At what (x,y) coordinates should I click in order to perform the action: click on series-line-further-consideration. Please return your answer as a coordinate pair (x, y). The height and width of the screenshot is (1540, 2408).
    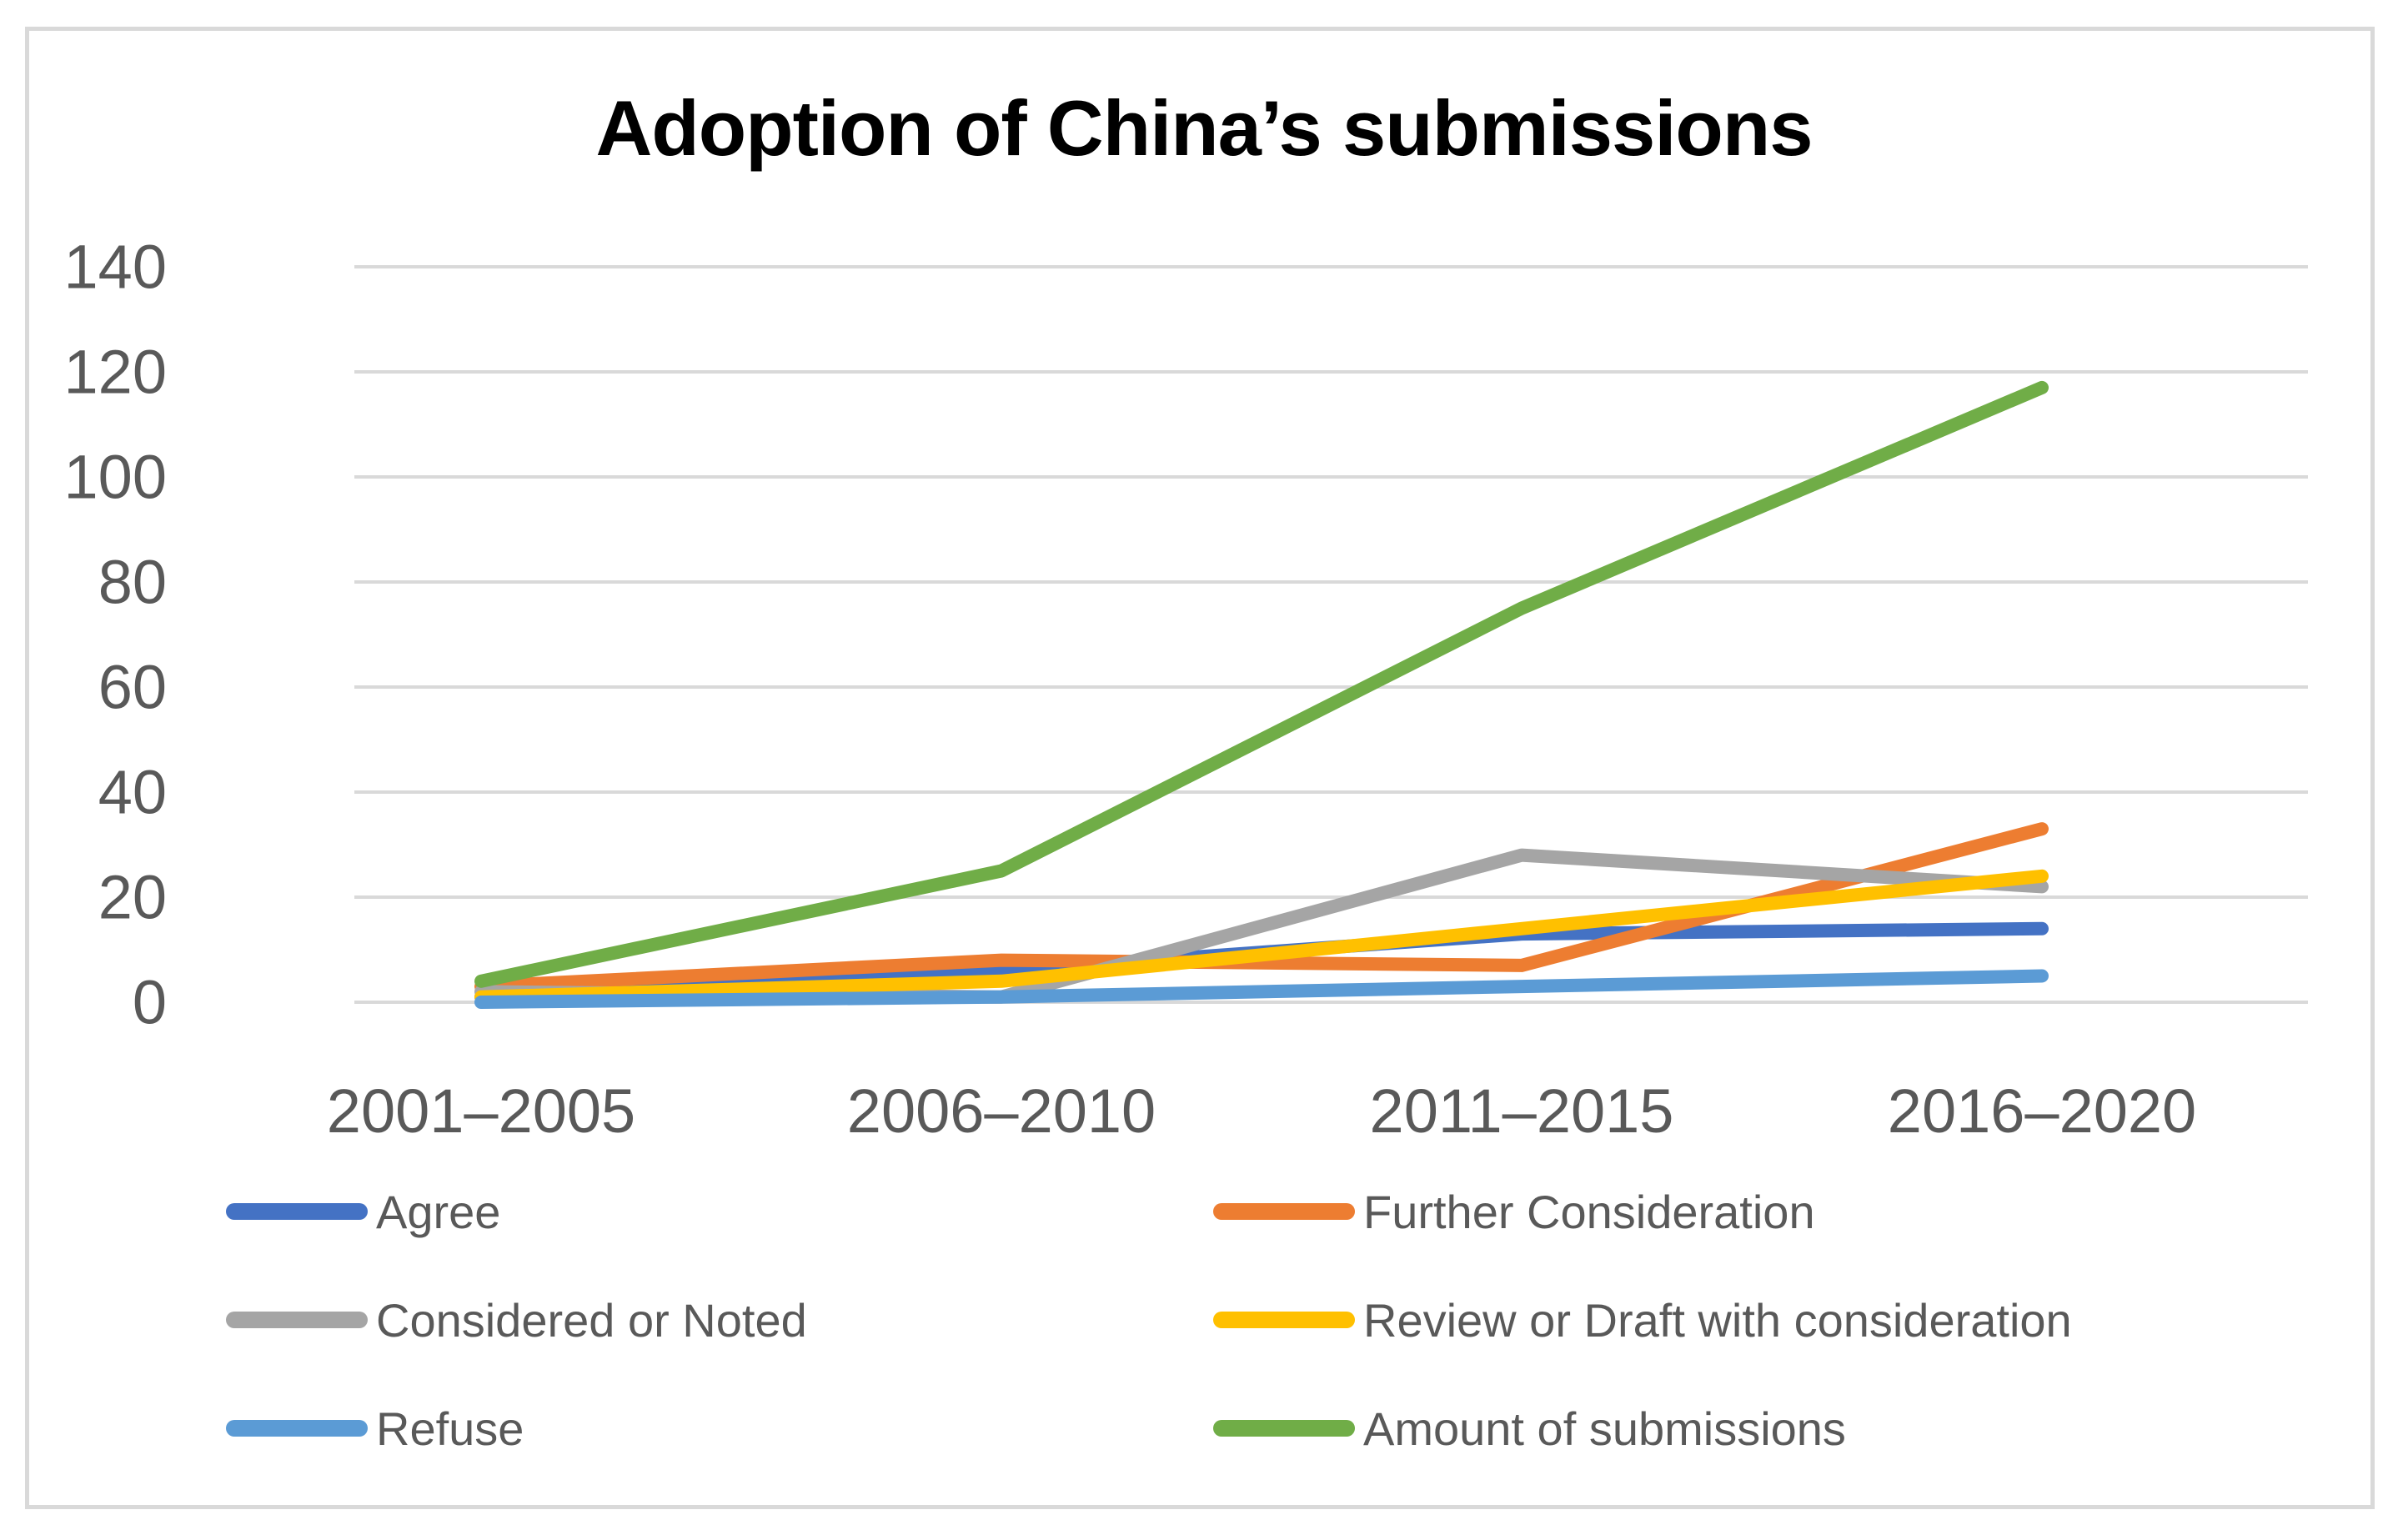
    Looking at the image, I should click on (1261, 908).